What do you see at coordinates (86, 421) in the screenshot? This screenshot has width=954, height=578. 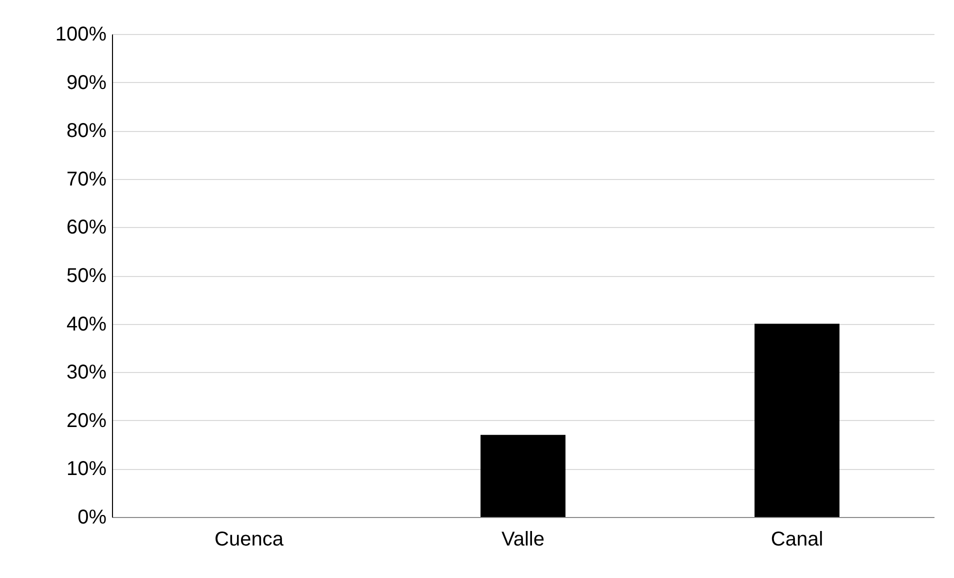 I see `y-tick-label: 20%` at bounding box center [86, 421].